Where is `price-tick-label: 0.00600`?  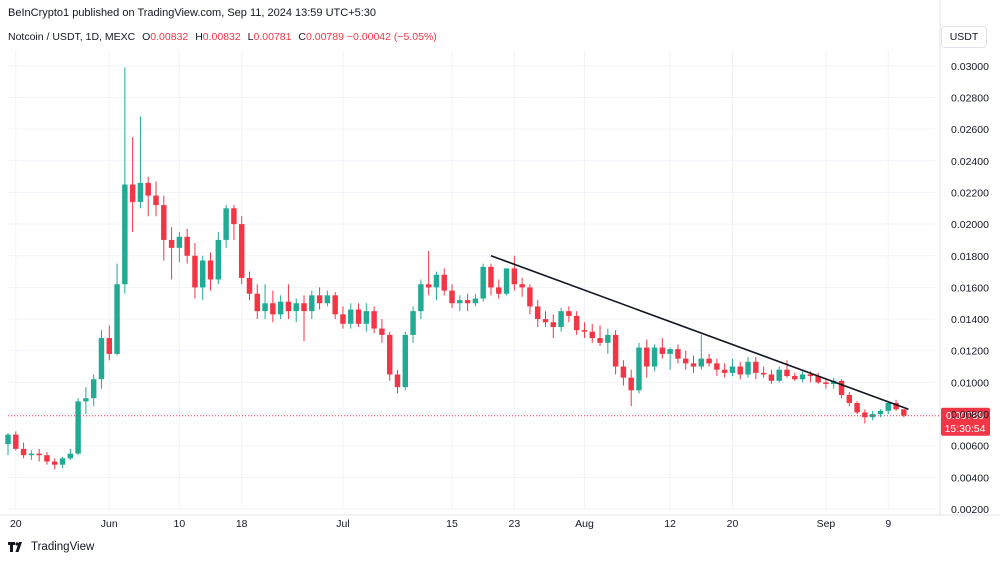
price-tick-label: 0.00600 is located at coordinates (970, 447).